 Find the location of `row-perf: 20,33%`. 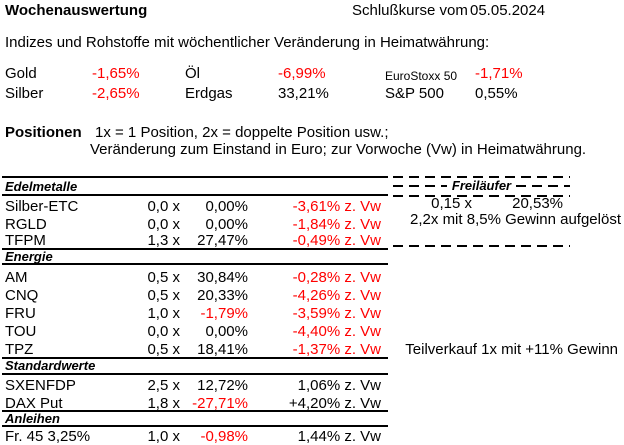

row-perf: 20,33% is located at coordinates (222, 295).